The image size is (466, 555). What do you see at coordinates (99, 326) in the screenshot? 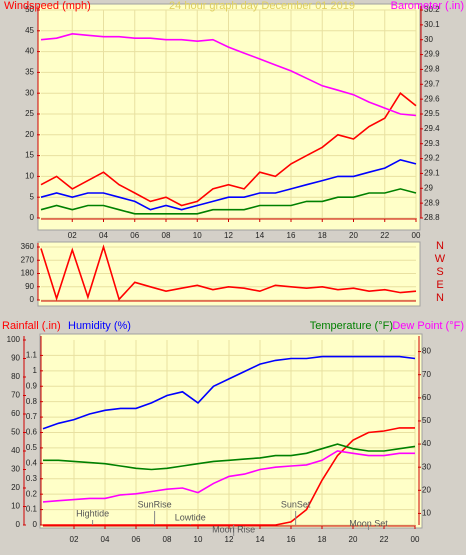
I see `legend-entry: Humidity (%)` at bounding box center [99, 326].